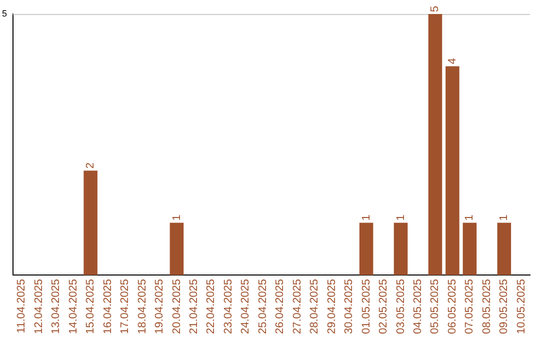 The image size is (540, 340). I want to click on x-tick-label: 29.04.2025, so click(332, 306).